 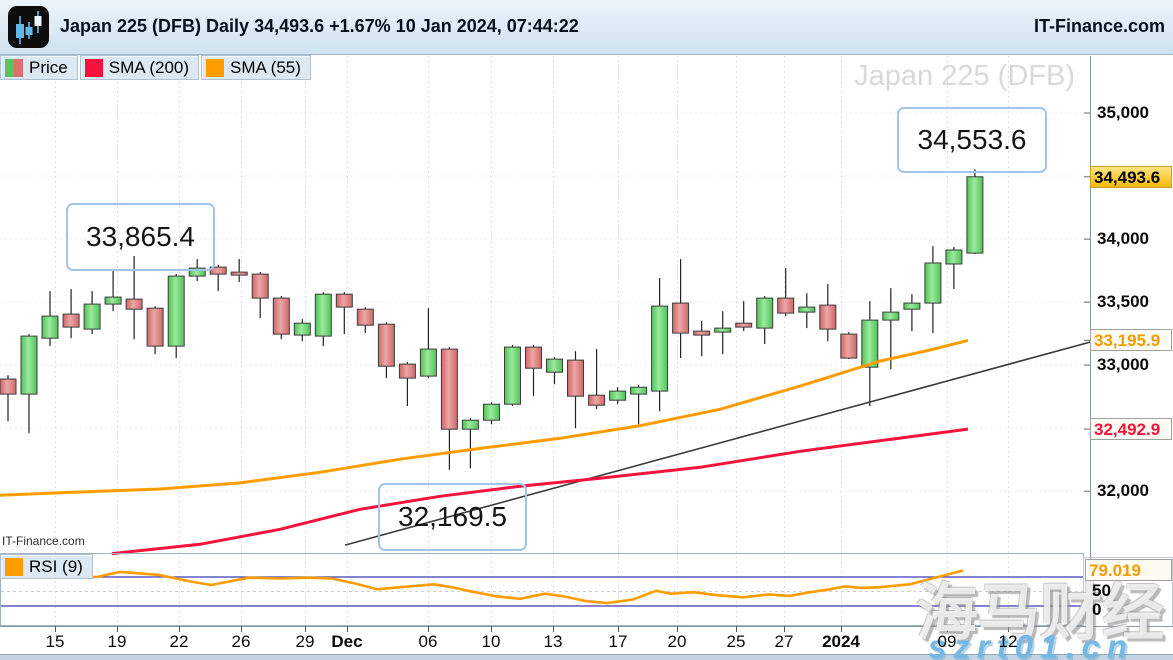 What do you see at coordinates (947, 641) in the screenshot?
I see `time-axis-label: 09` at bounding box center [947, 641].